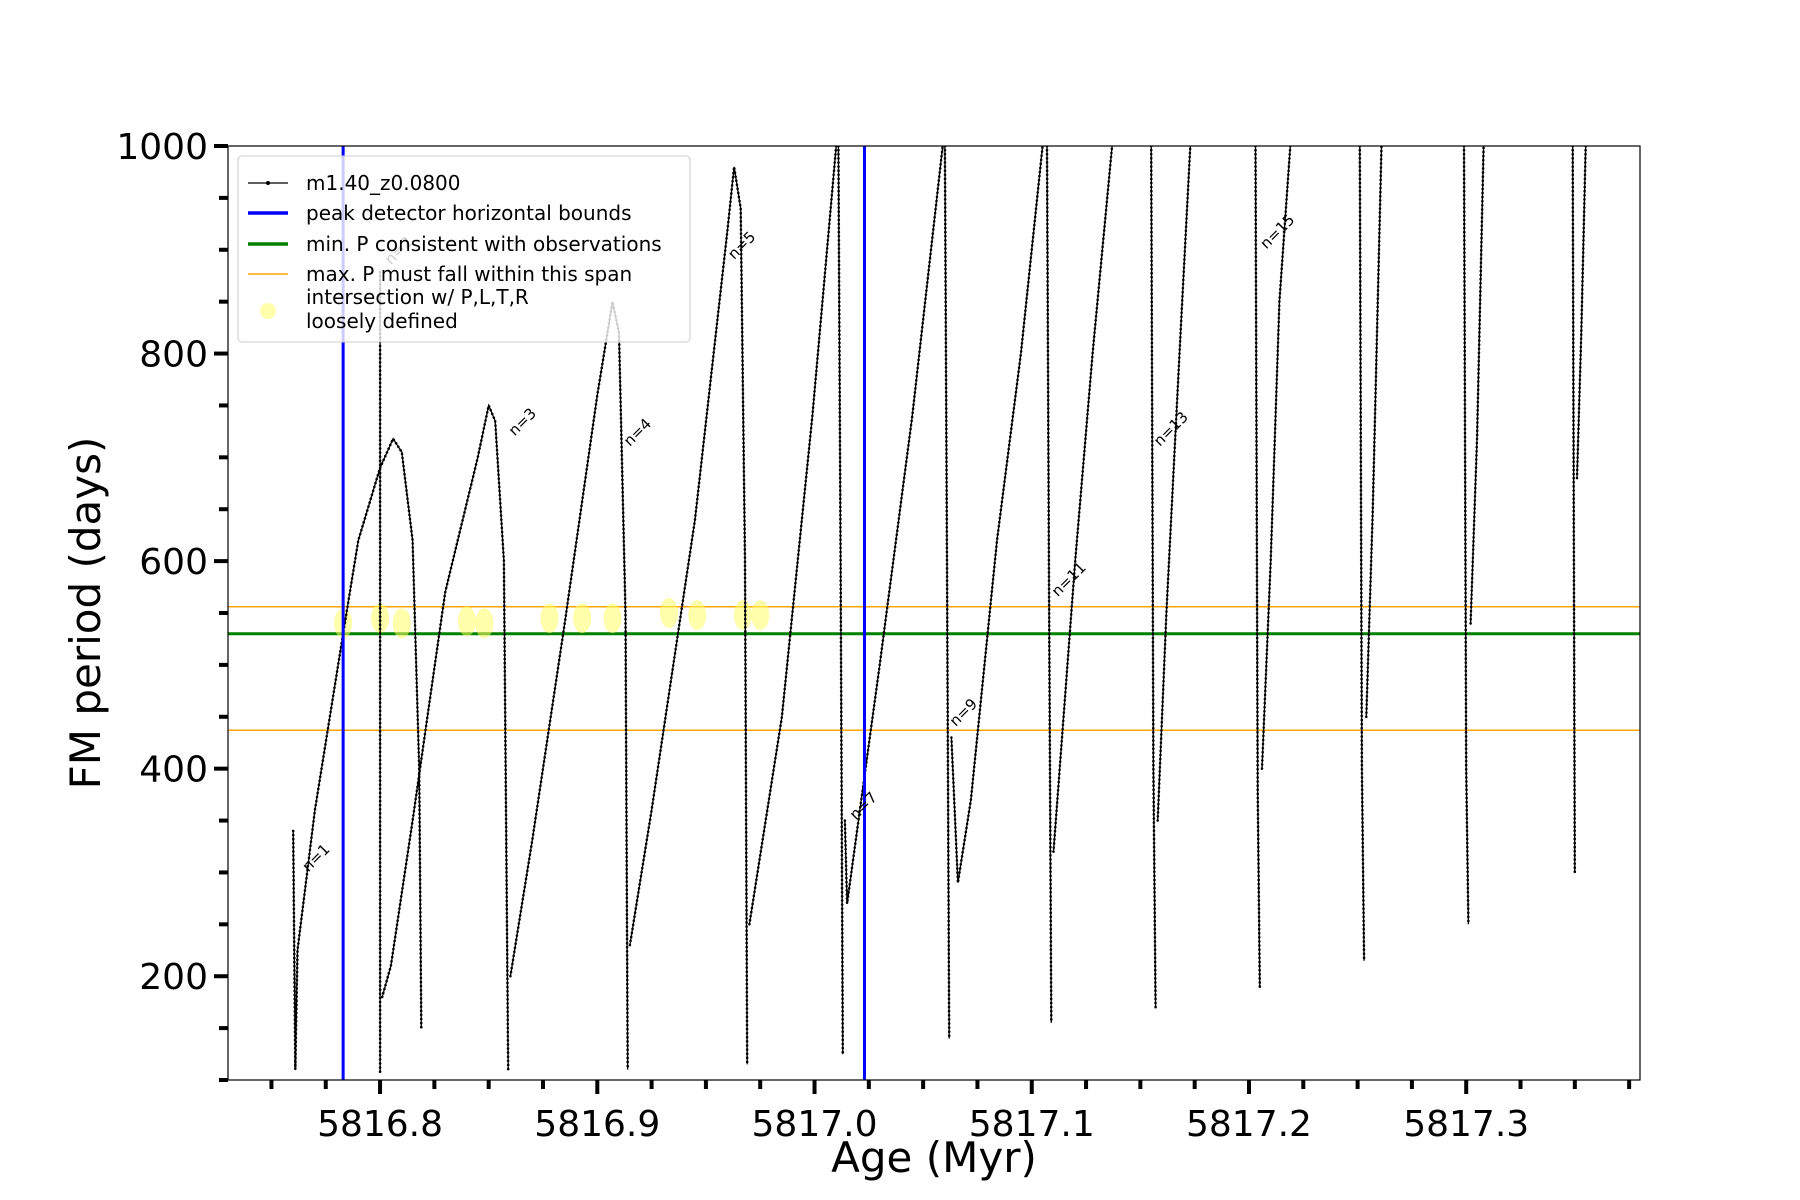  Describe the element at coordinates (741, 245) in the screenshot. I see `annotation-4: n=5` at that location.